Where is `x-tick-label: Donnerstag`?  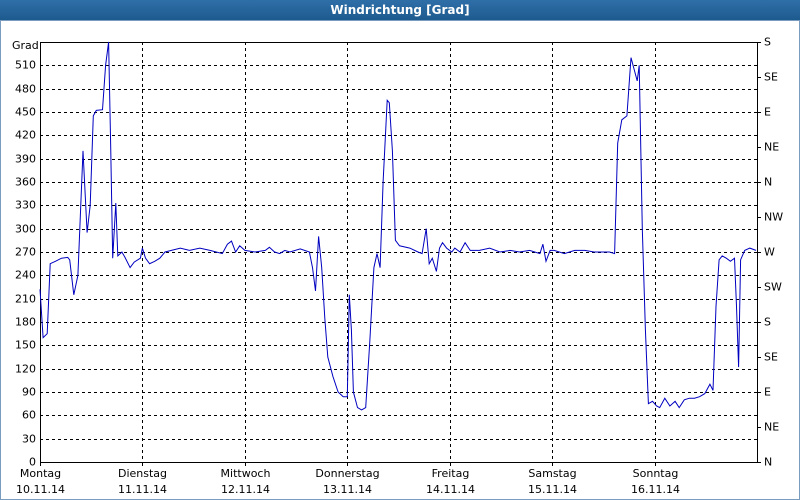 x-tick-label: Donnerstag is located at coordinates (347, 473).